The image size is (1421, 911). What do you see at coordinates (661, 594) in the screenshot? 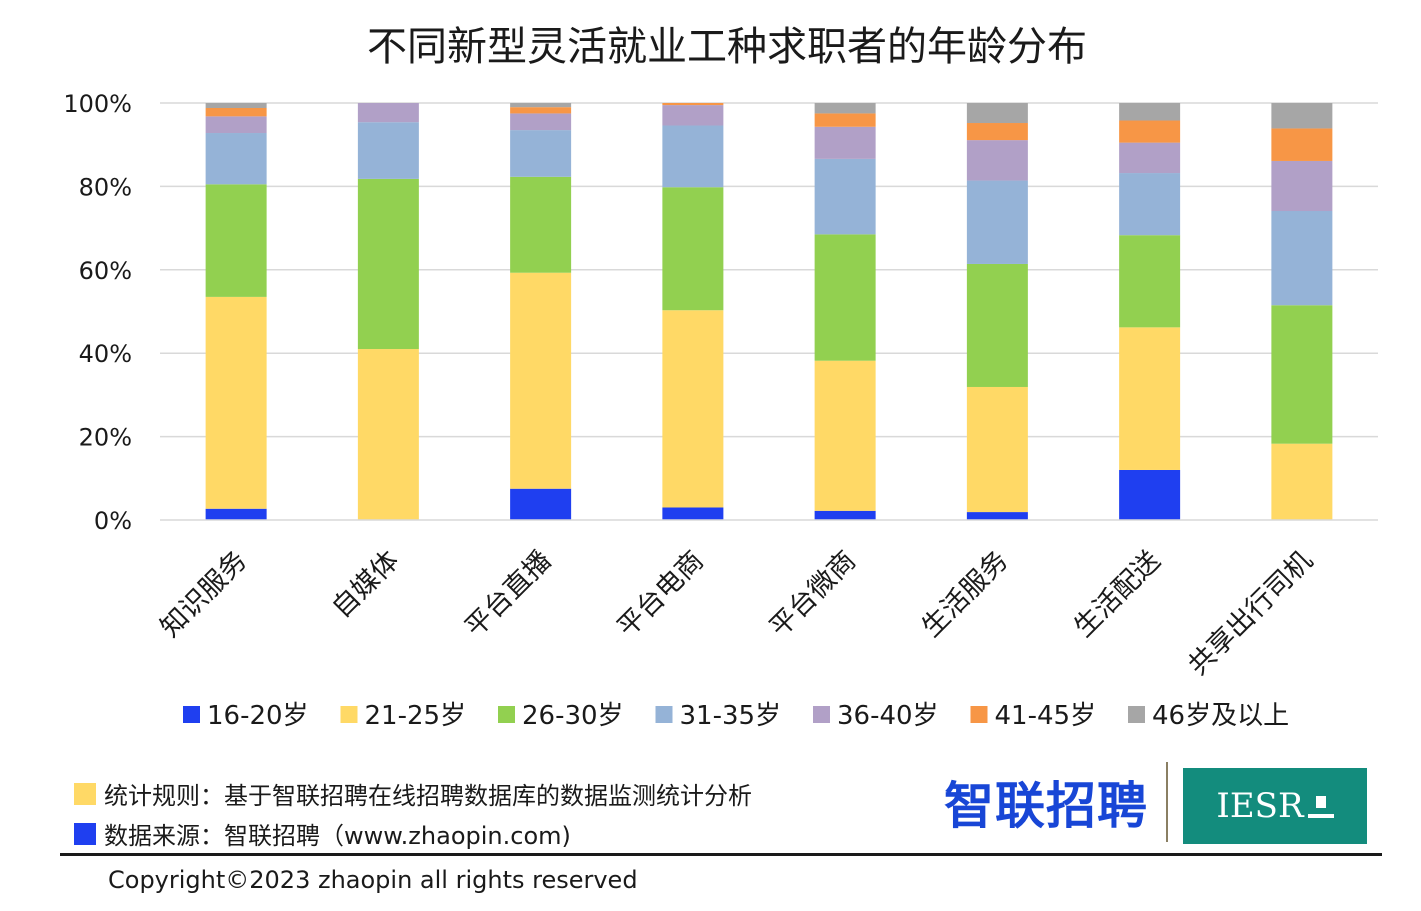
I see `x-tick-label: 平台电商` at bounding box center [661, 594].